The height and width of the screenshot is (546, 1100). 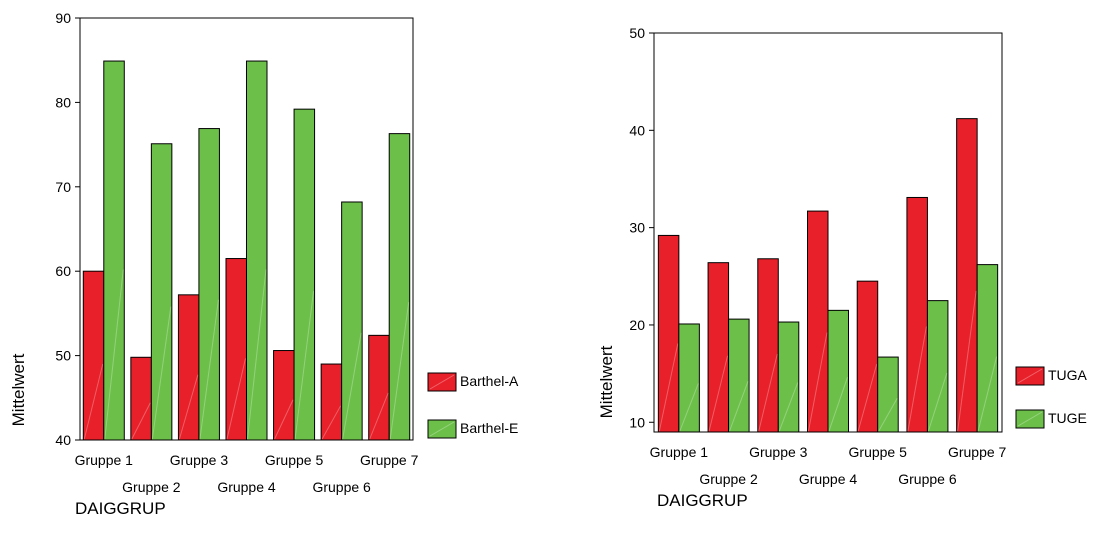 I want to click on legend-swatch-barthel-e, so click(x=442, y=429).